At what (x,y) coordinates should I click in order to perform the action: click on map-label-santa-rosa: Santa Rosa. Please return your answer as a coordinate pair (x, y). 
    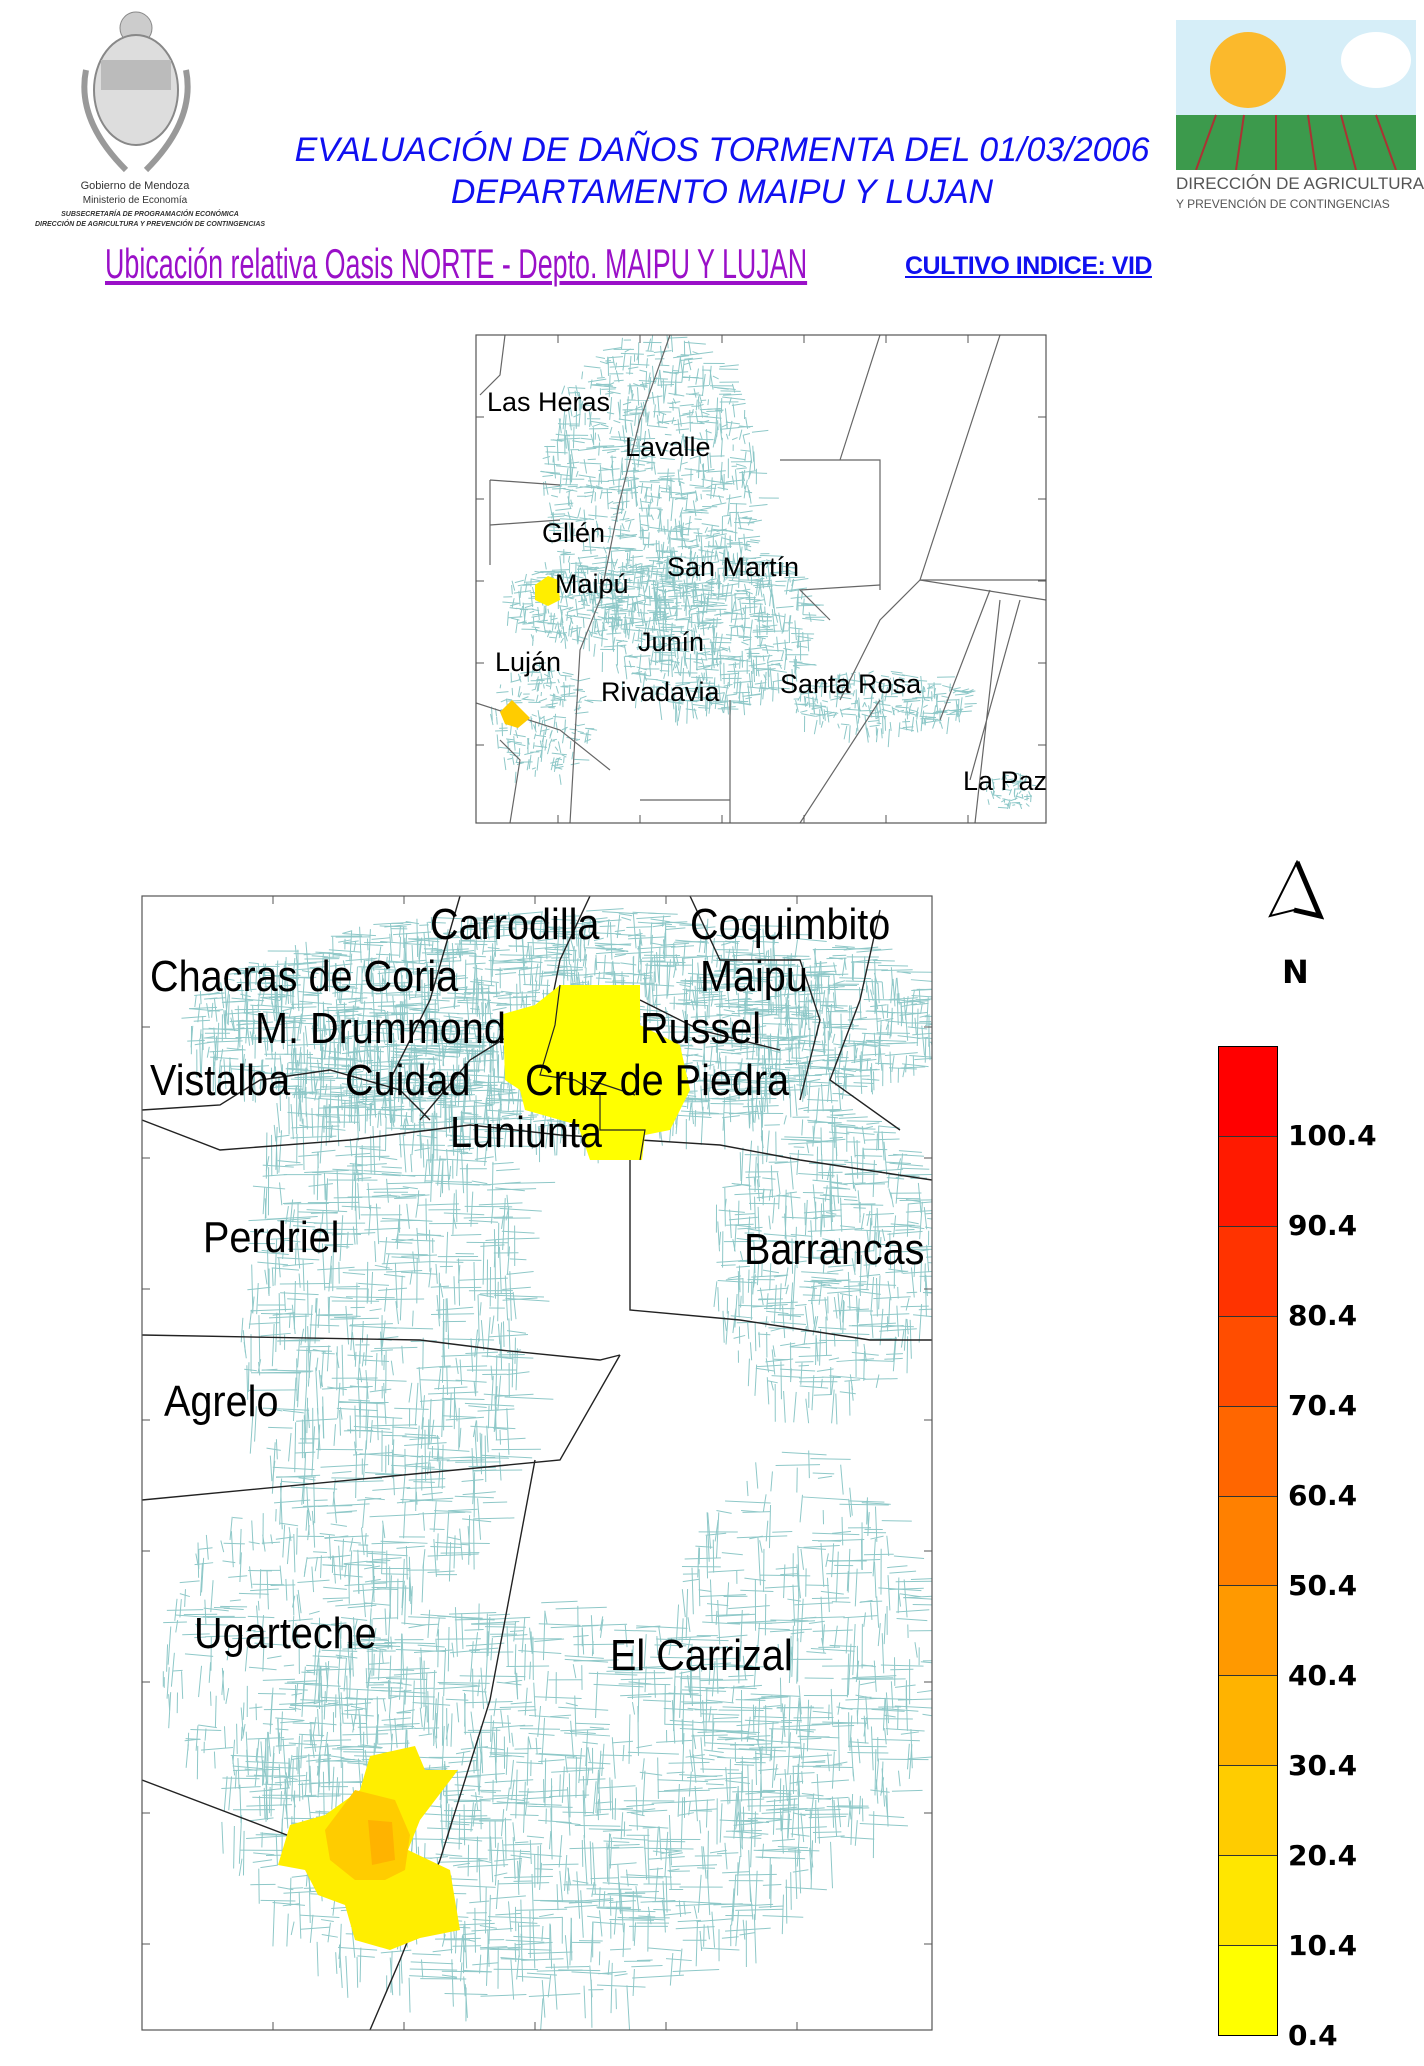
    Looking at the image, I should click on (851, 684).